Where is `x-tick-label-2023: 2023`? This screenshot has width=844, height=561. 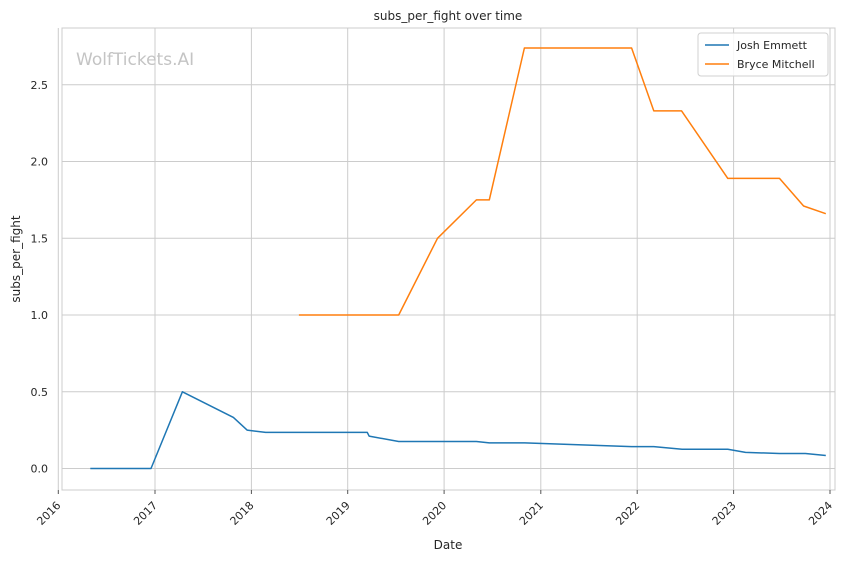
x-tick-label-2023: 2023 is located at coordinates (724, 513).